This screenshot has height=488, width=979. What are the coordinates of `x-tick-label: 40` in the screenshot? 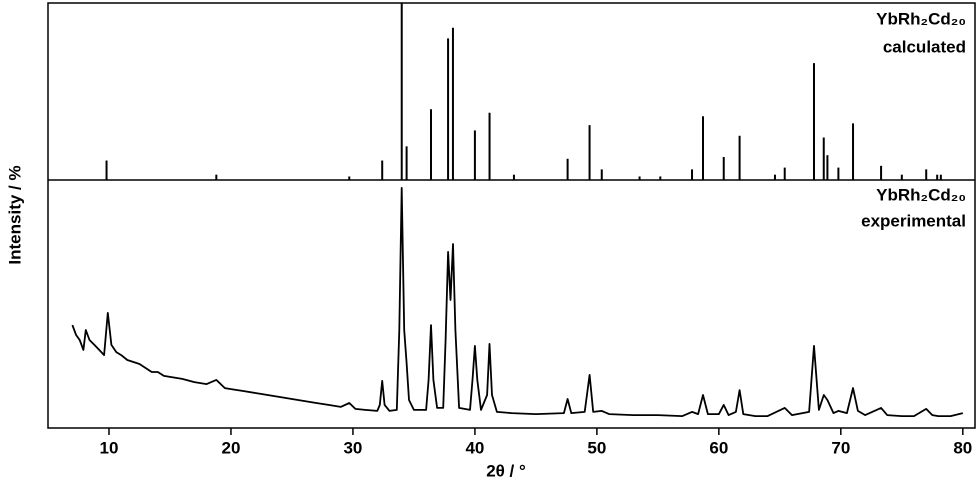 It's located at (474, 447).